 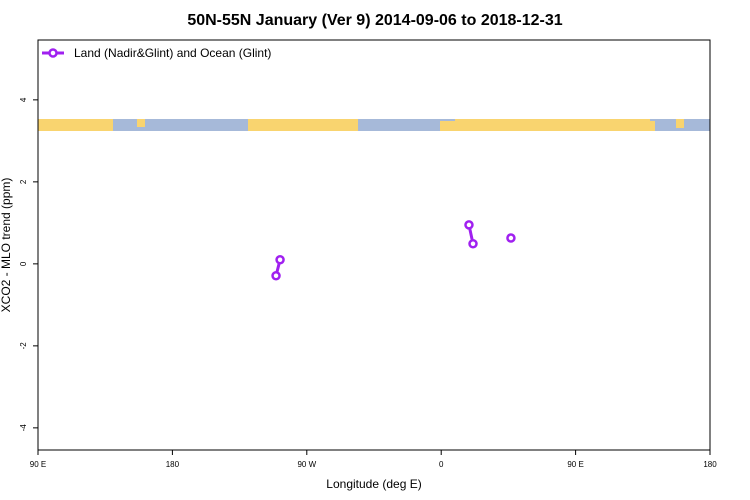 What do you see at coordinates (306, 464) in the screenshot?
I see `x-tick-label: 90 W` at bounding box center [306, 464].